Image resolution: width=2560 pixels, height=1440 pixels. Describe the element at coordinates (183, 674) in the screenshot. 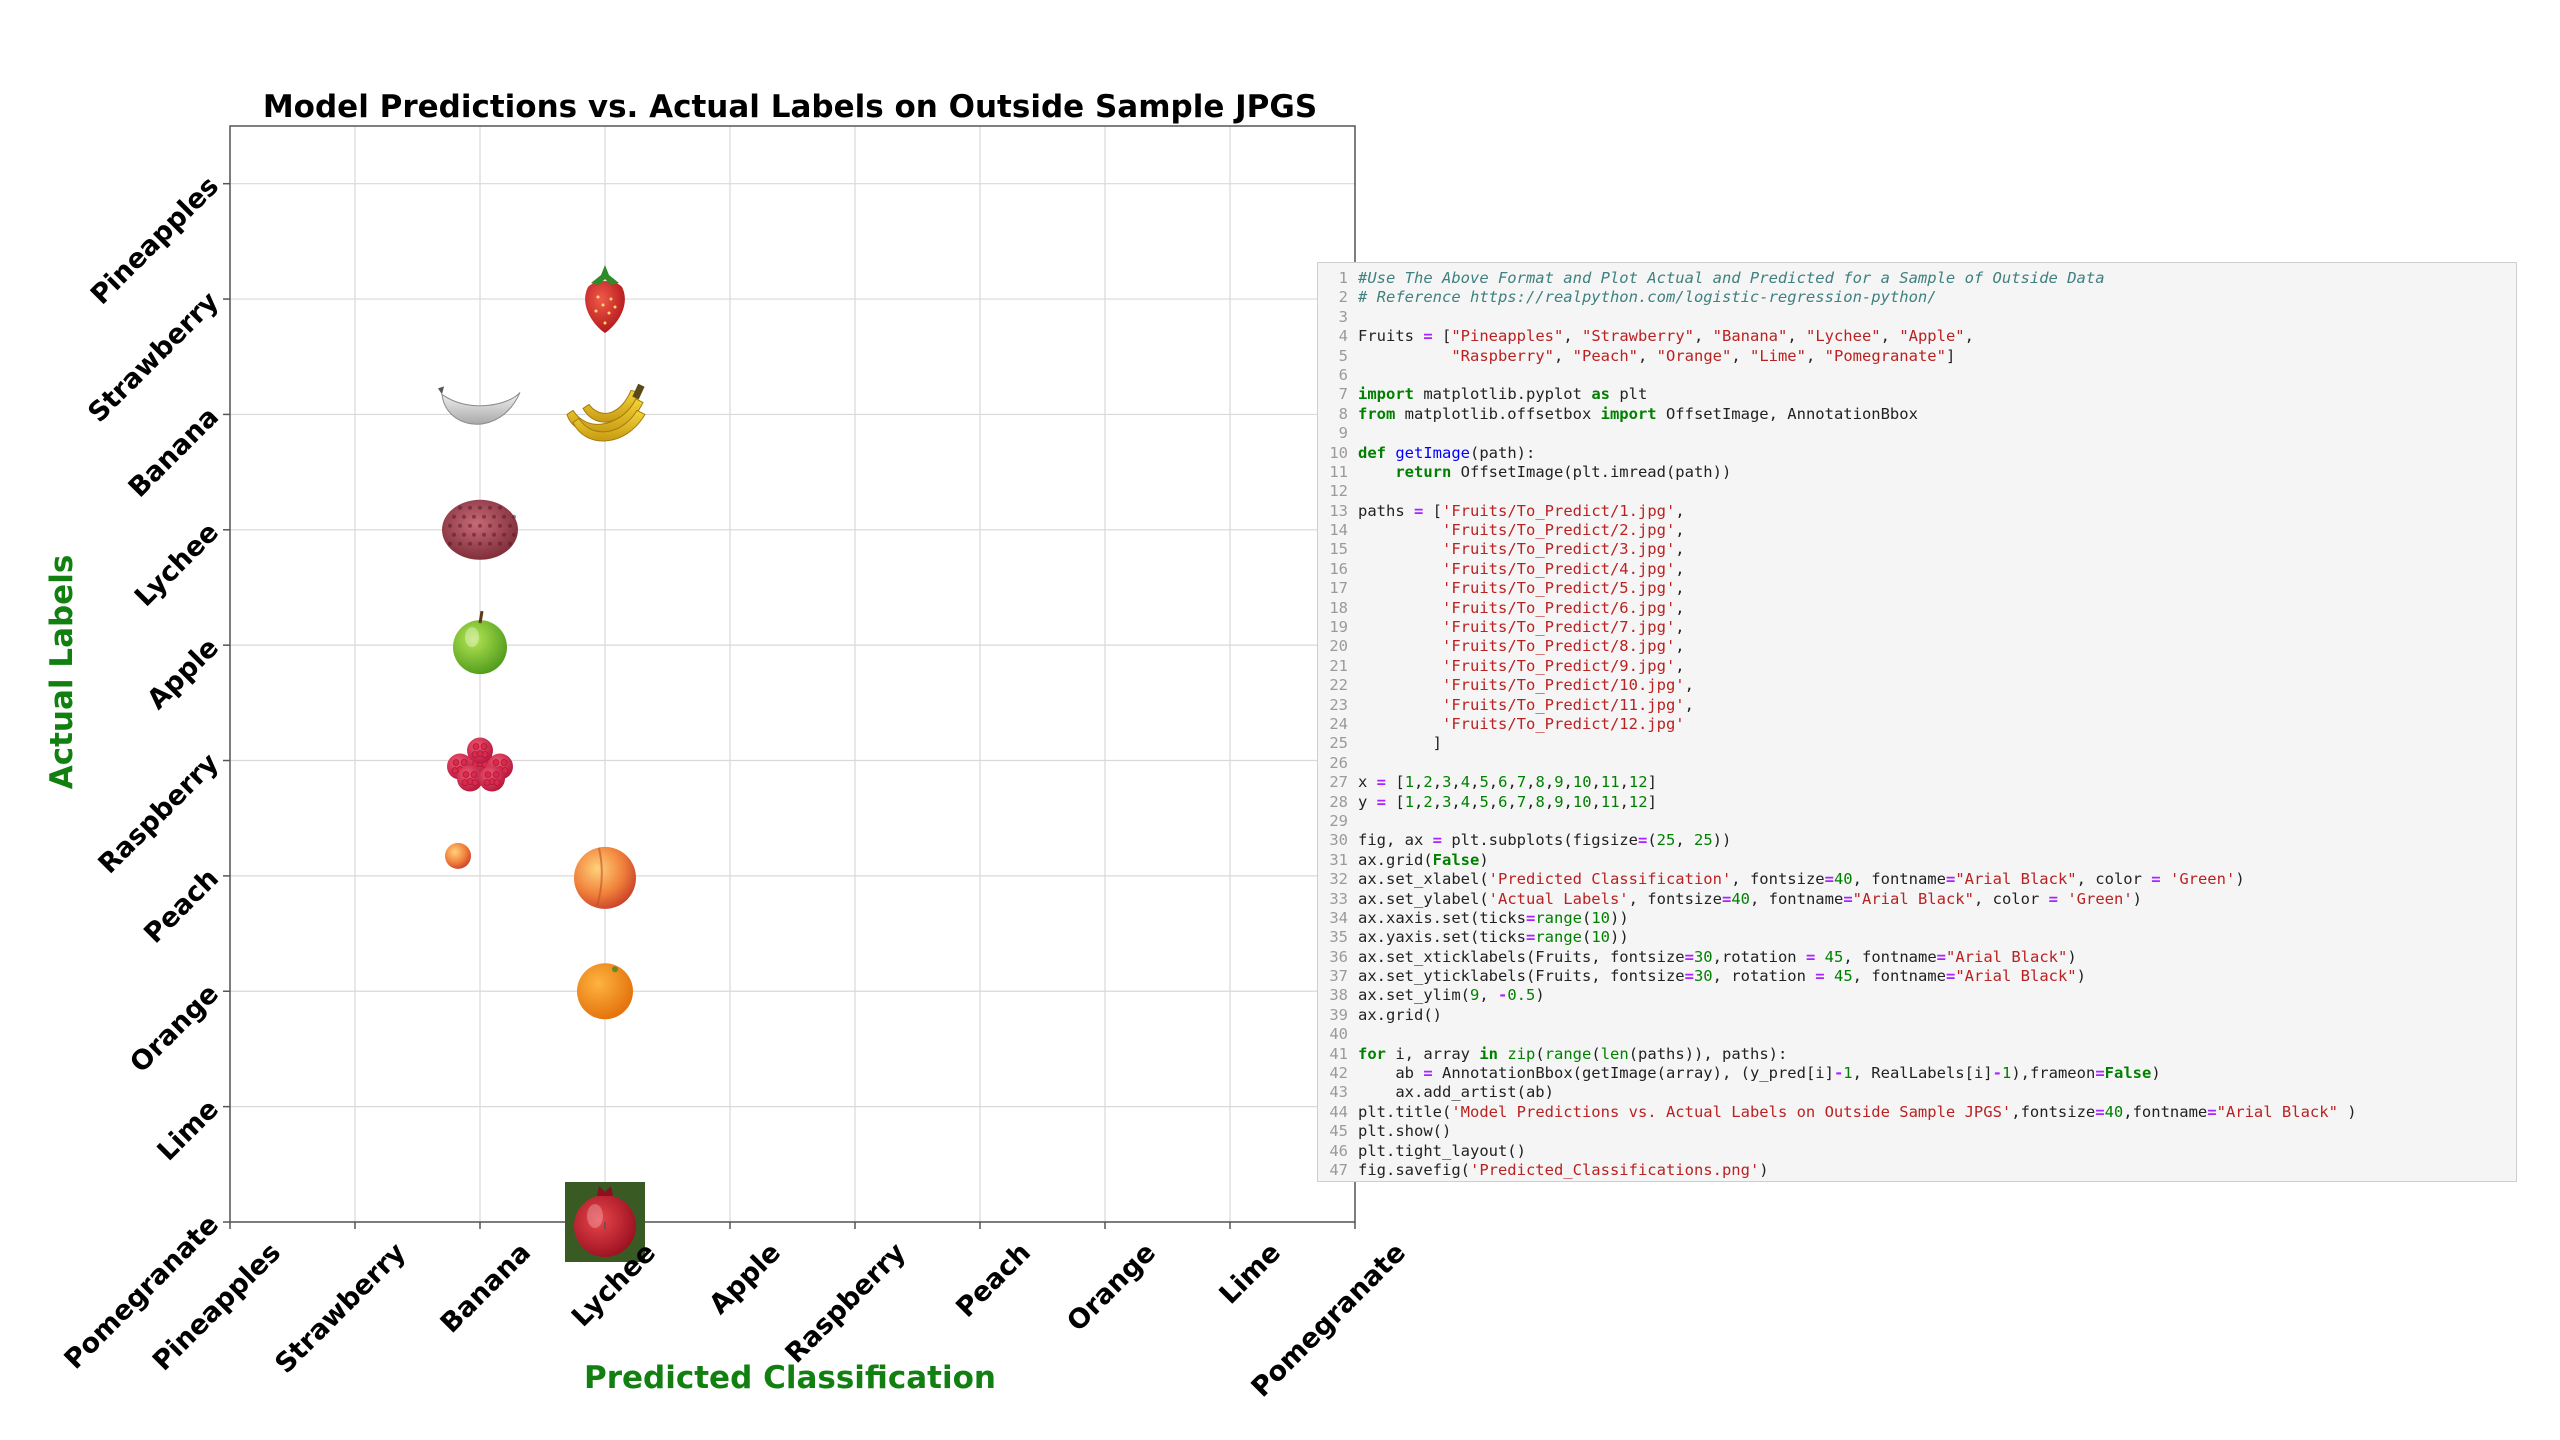

I see `y-tick-label: Apple` at that location.